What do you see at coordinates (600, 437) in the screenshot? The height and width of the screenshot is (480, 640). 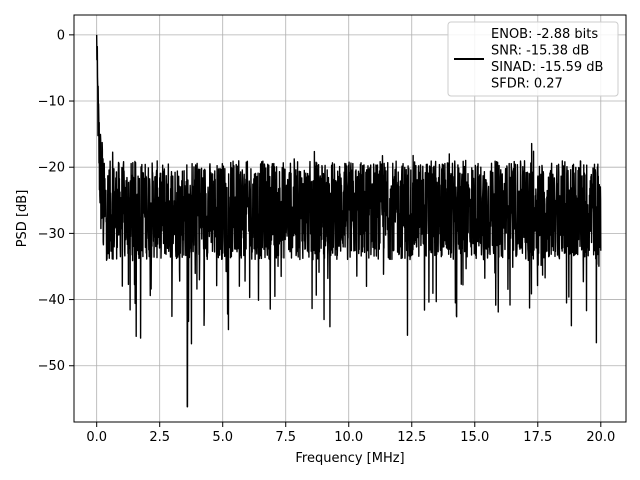 I see `x-tick-label: 20.0` at bounding box center [600, 437].